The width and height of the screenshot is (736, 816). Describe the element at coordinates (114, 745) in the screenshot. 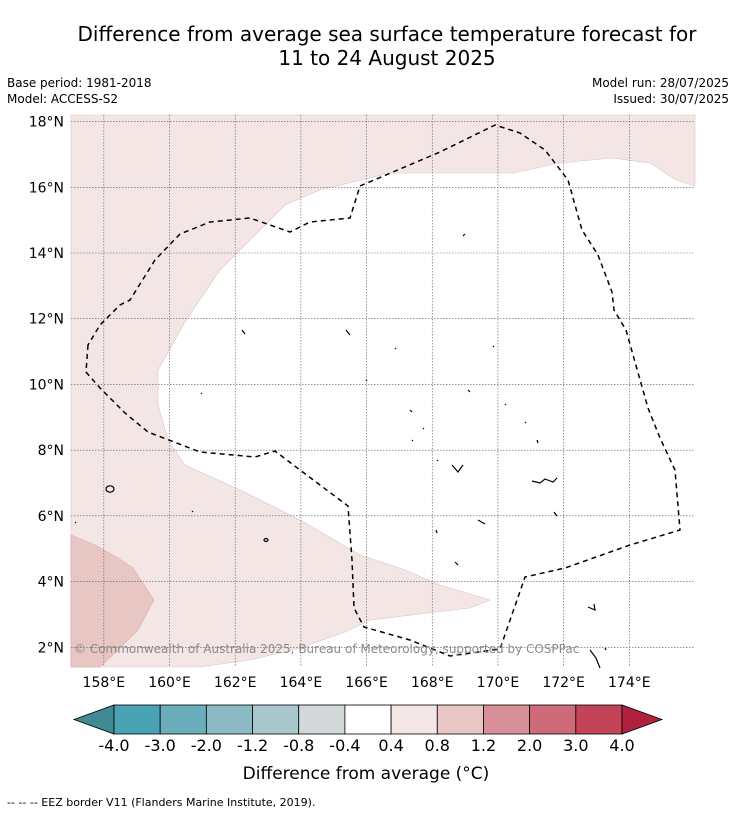

I see `colorbar-tick-label: -4.0` at that location.